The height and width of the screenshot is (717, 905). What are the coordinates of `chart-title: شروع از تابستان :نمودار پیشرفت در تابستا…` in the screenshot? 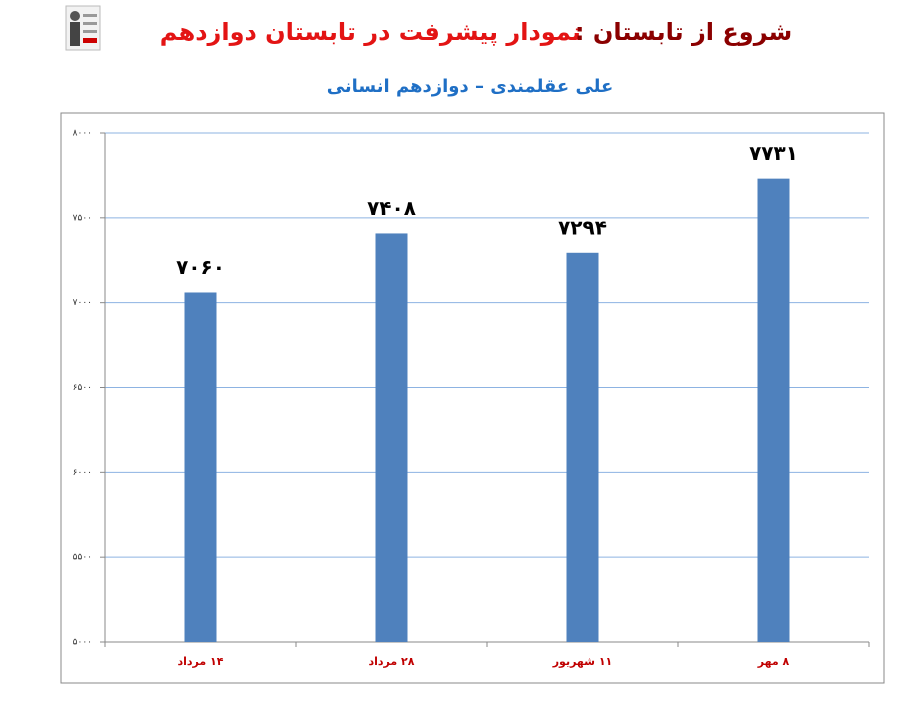 It's located at (476, 32).